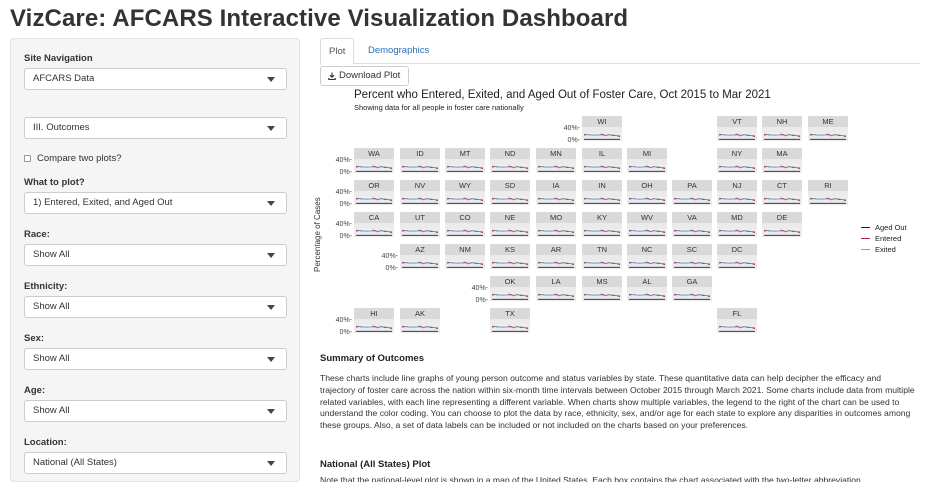  I want to click on state-plot-mo, so click(556, 230).